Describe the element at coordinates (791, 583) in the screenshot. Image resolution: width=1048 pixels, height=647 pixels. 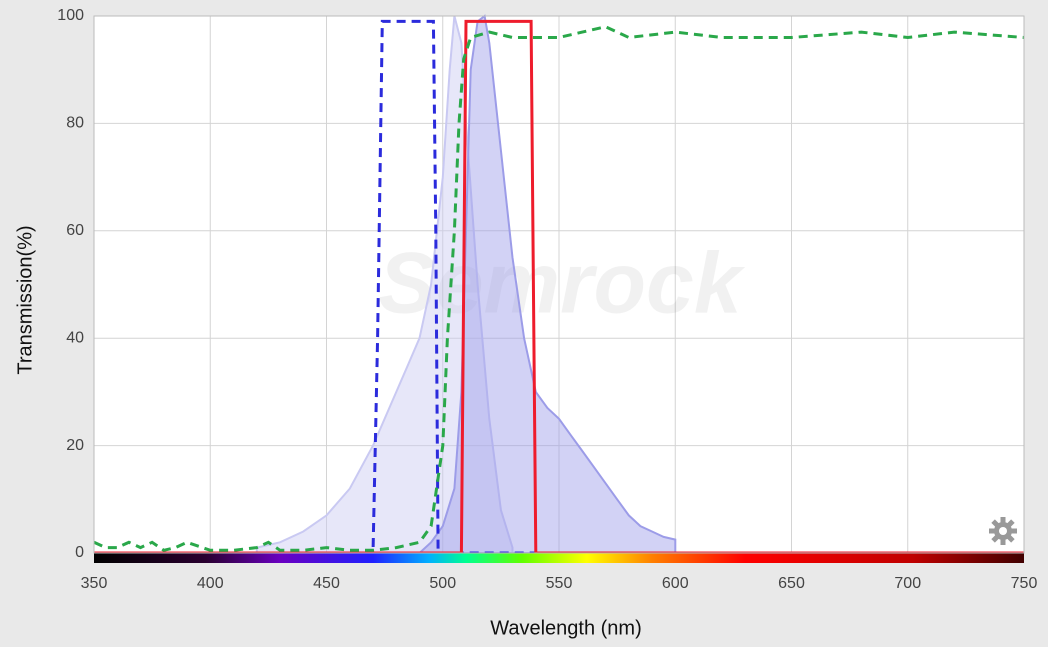
I see `x-tick-label: 650` at that location.